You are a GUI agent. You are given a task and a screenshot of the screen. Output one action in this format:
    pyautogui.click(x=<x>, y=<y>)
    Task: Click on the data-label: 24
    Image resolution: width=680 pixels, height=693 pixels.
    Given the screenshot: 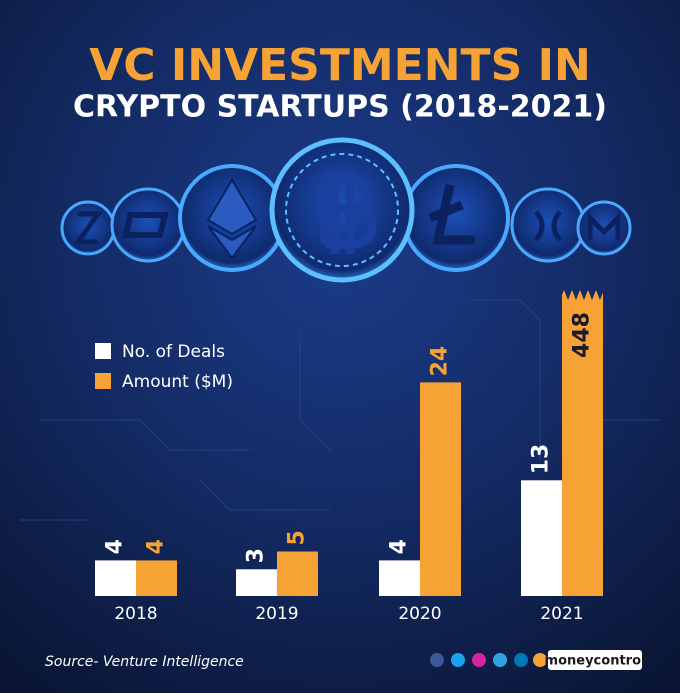 What is the action you would take?
    pyautogui.click(x=440, y=361)
    